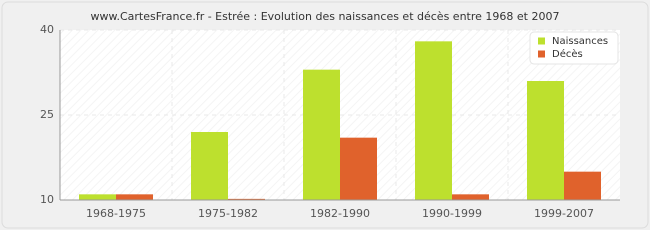  What do you see at coordinates (452, 213) in the screenshot?
I see `x-tick-label: 1990-1999` at bounding box center [452, 213].